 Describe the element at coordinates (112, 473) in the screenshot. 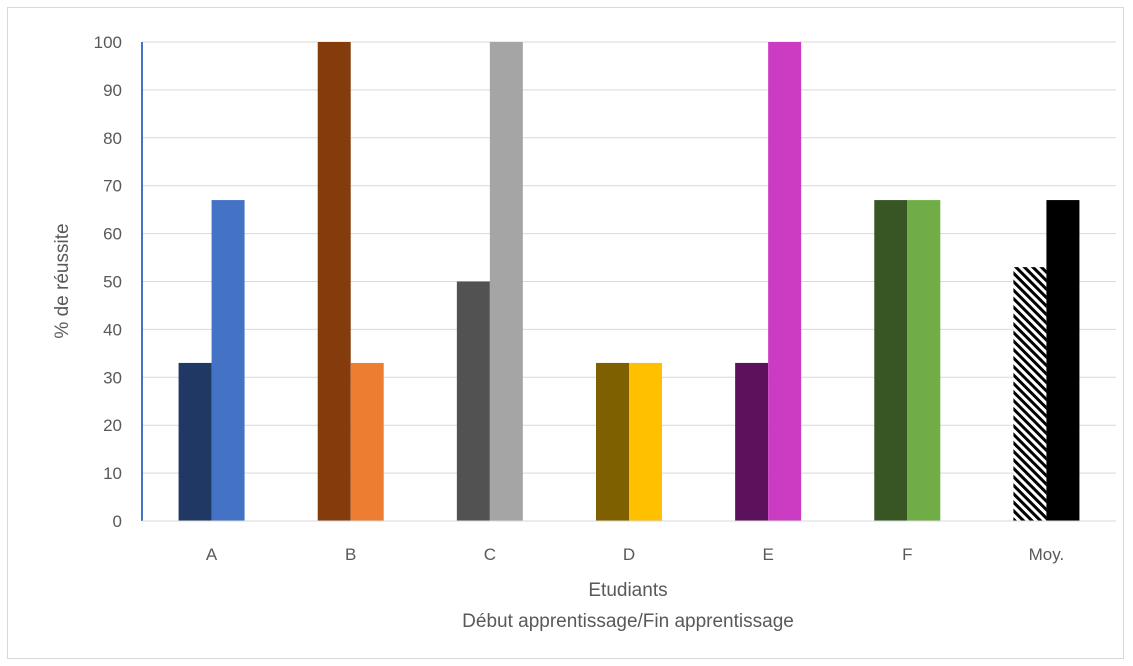

I see `y-tick-label: 10` at that location.